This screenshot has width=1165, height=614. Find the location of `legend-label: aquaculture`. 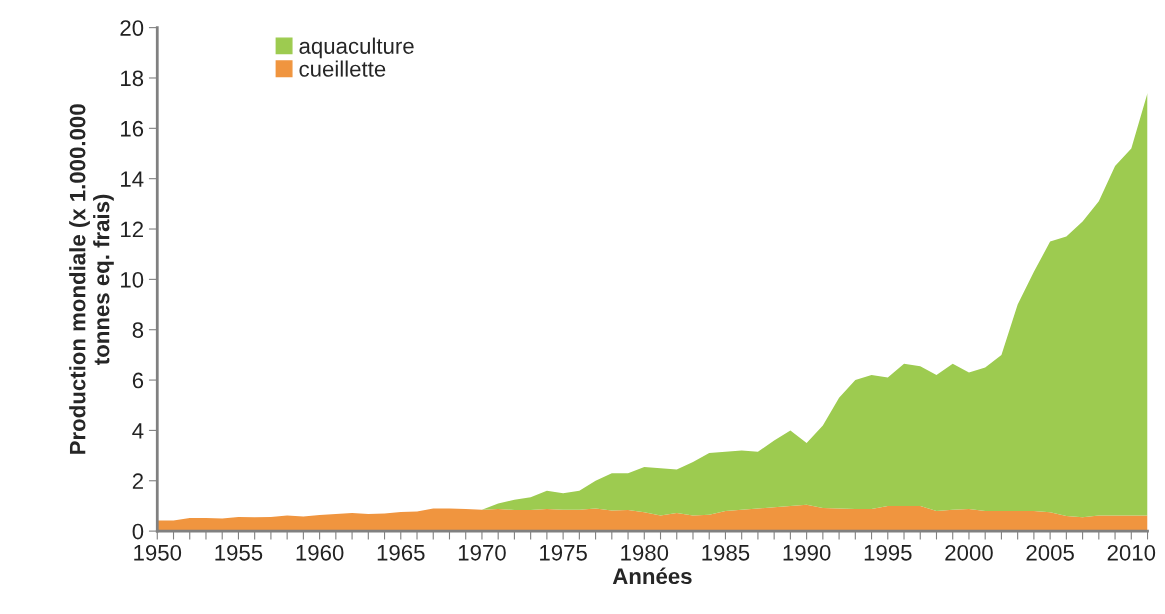

legend-label: aquaculture is located at coordinates (356, 48).